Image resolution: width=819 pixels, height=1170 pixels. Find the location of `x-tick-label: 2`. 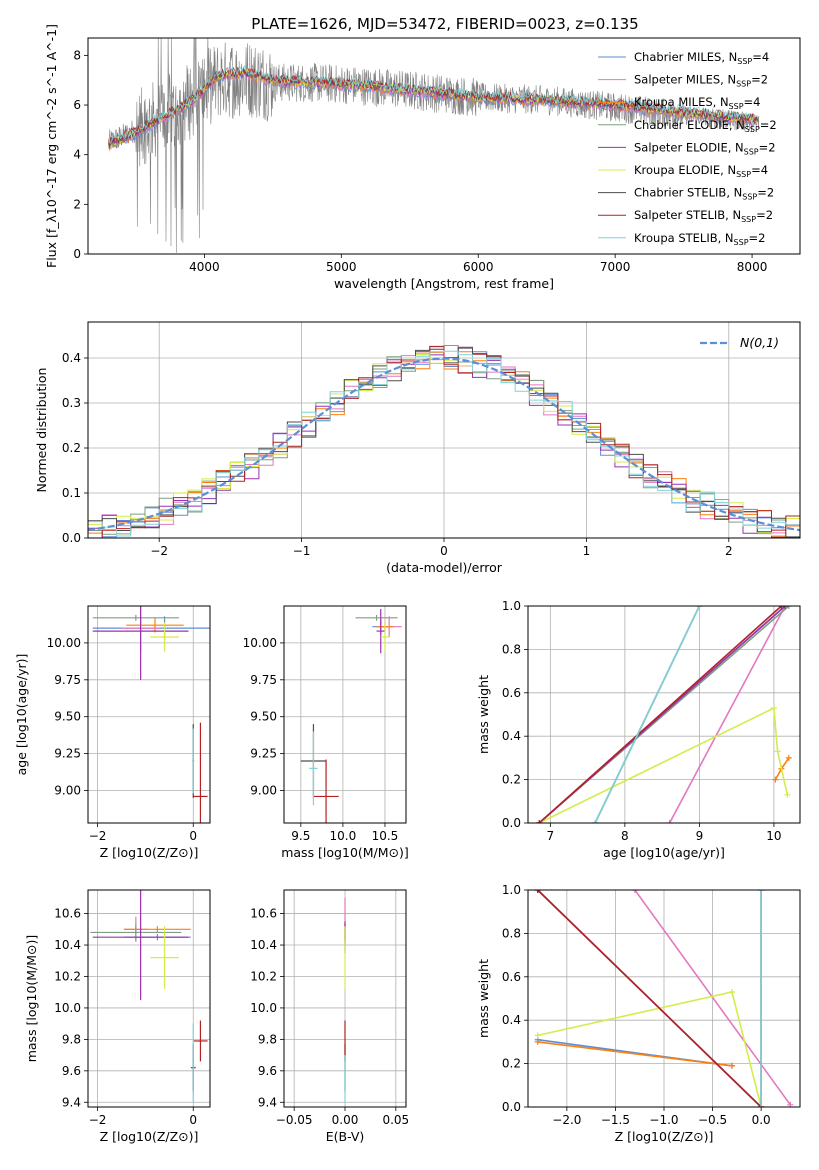

x-tick-label: 2 is located at coordinates (729, 551).